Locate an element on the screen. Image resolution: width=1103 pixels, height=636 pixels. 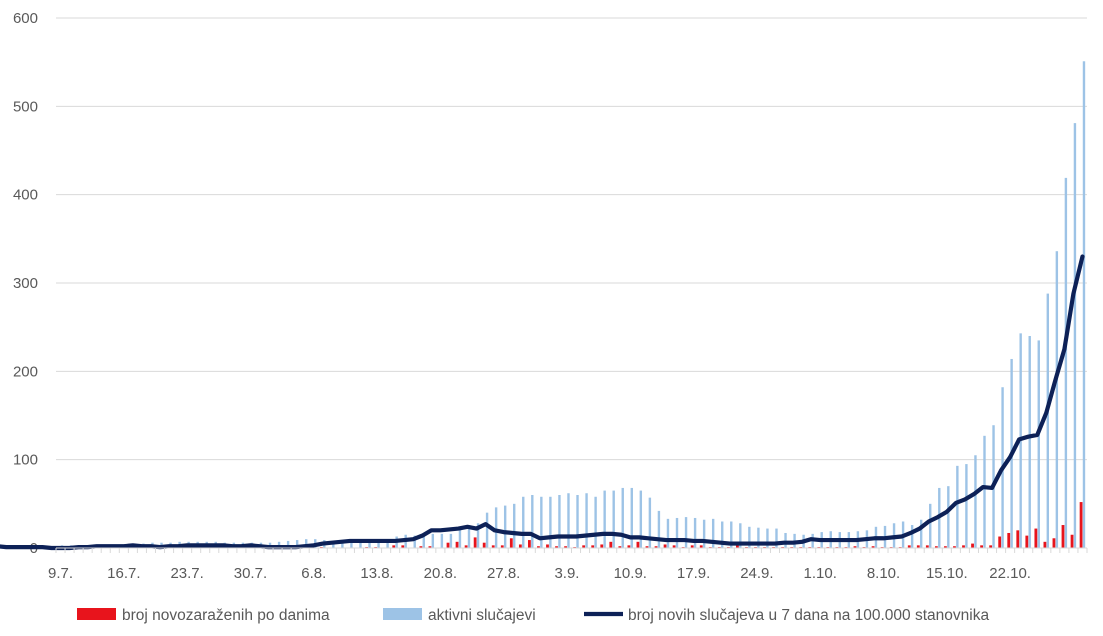
y-tick-label: 400 is located at coordinates (25, 195).